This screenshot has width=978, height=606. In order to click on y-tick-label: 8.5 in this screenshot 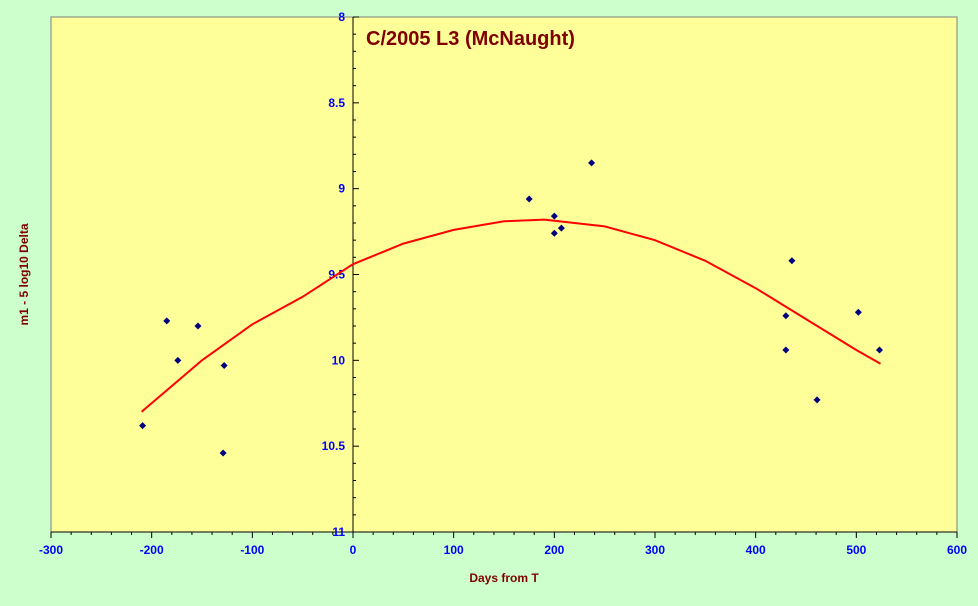, I will do `click(336, 103)`.